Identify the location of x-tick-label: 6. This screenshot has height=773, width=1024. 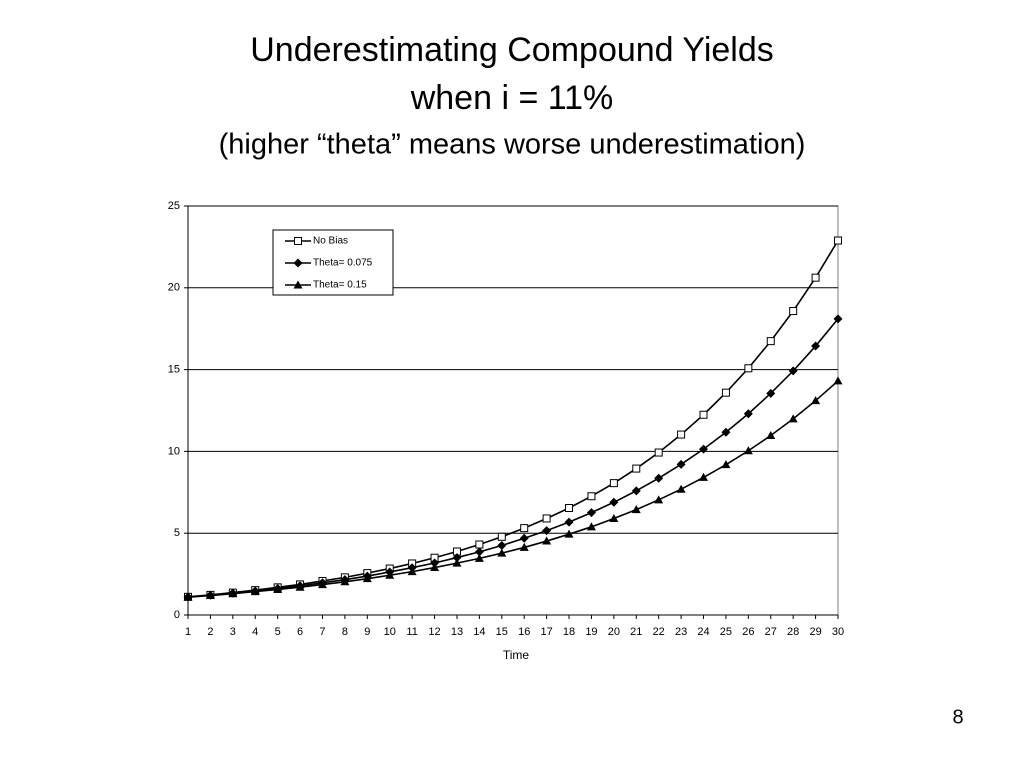
(300, 632).